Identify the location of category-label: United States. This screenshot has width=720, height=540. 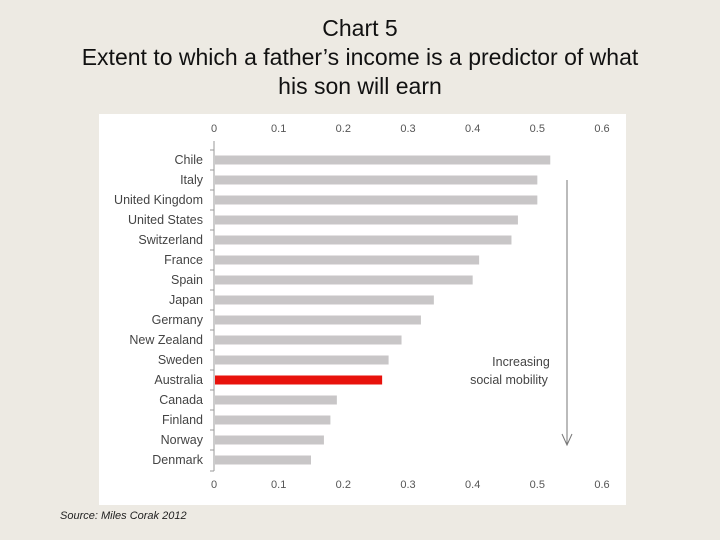
(165, 220).